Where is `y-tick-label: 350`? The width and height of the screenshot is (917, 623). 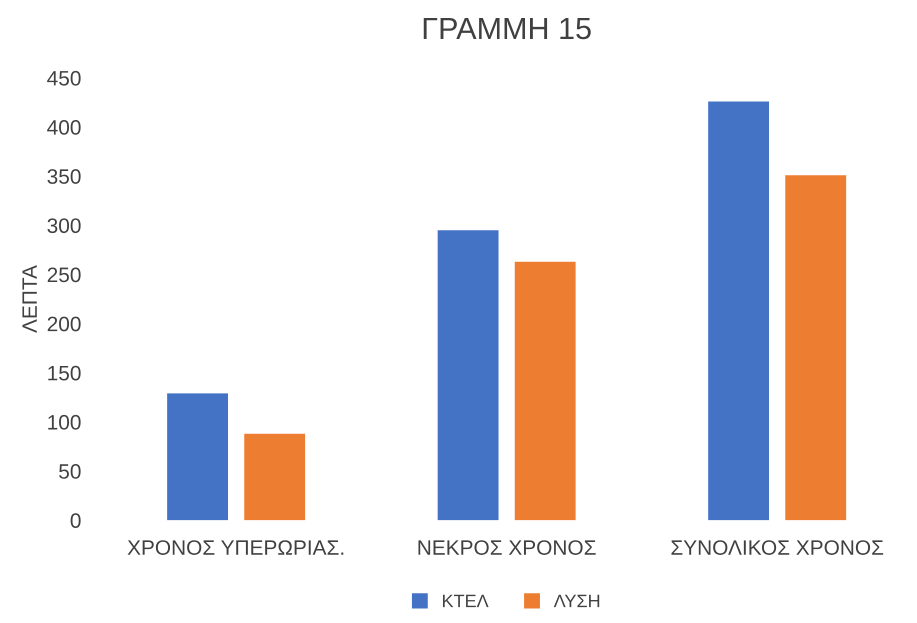
y-tick-label: 350 is located at coordinates (64, 176).